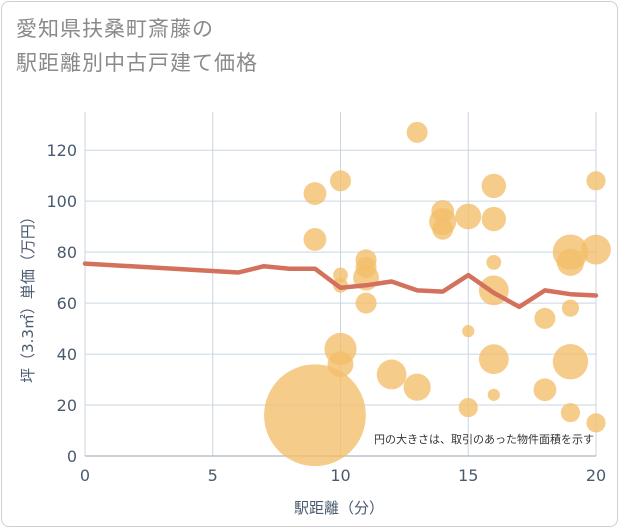  Describe the element at coordinates (61, 150) in the screenshot. I see `y-tick-label: 120` at that location.